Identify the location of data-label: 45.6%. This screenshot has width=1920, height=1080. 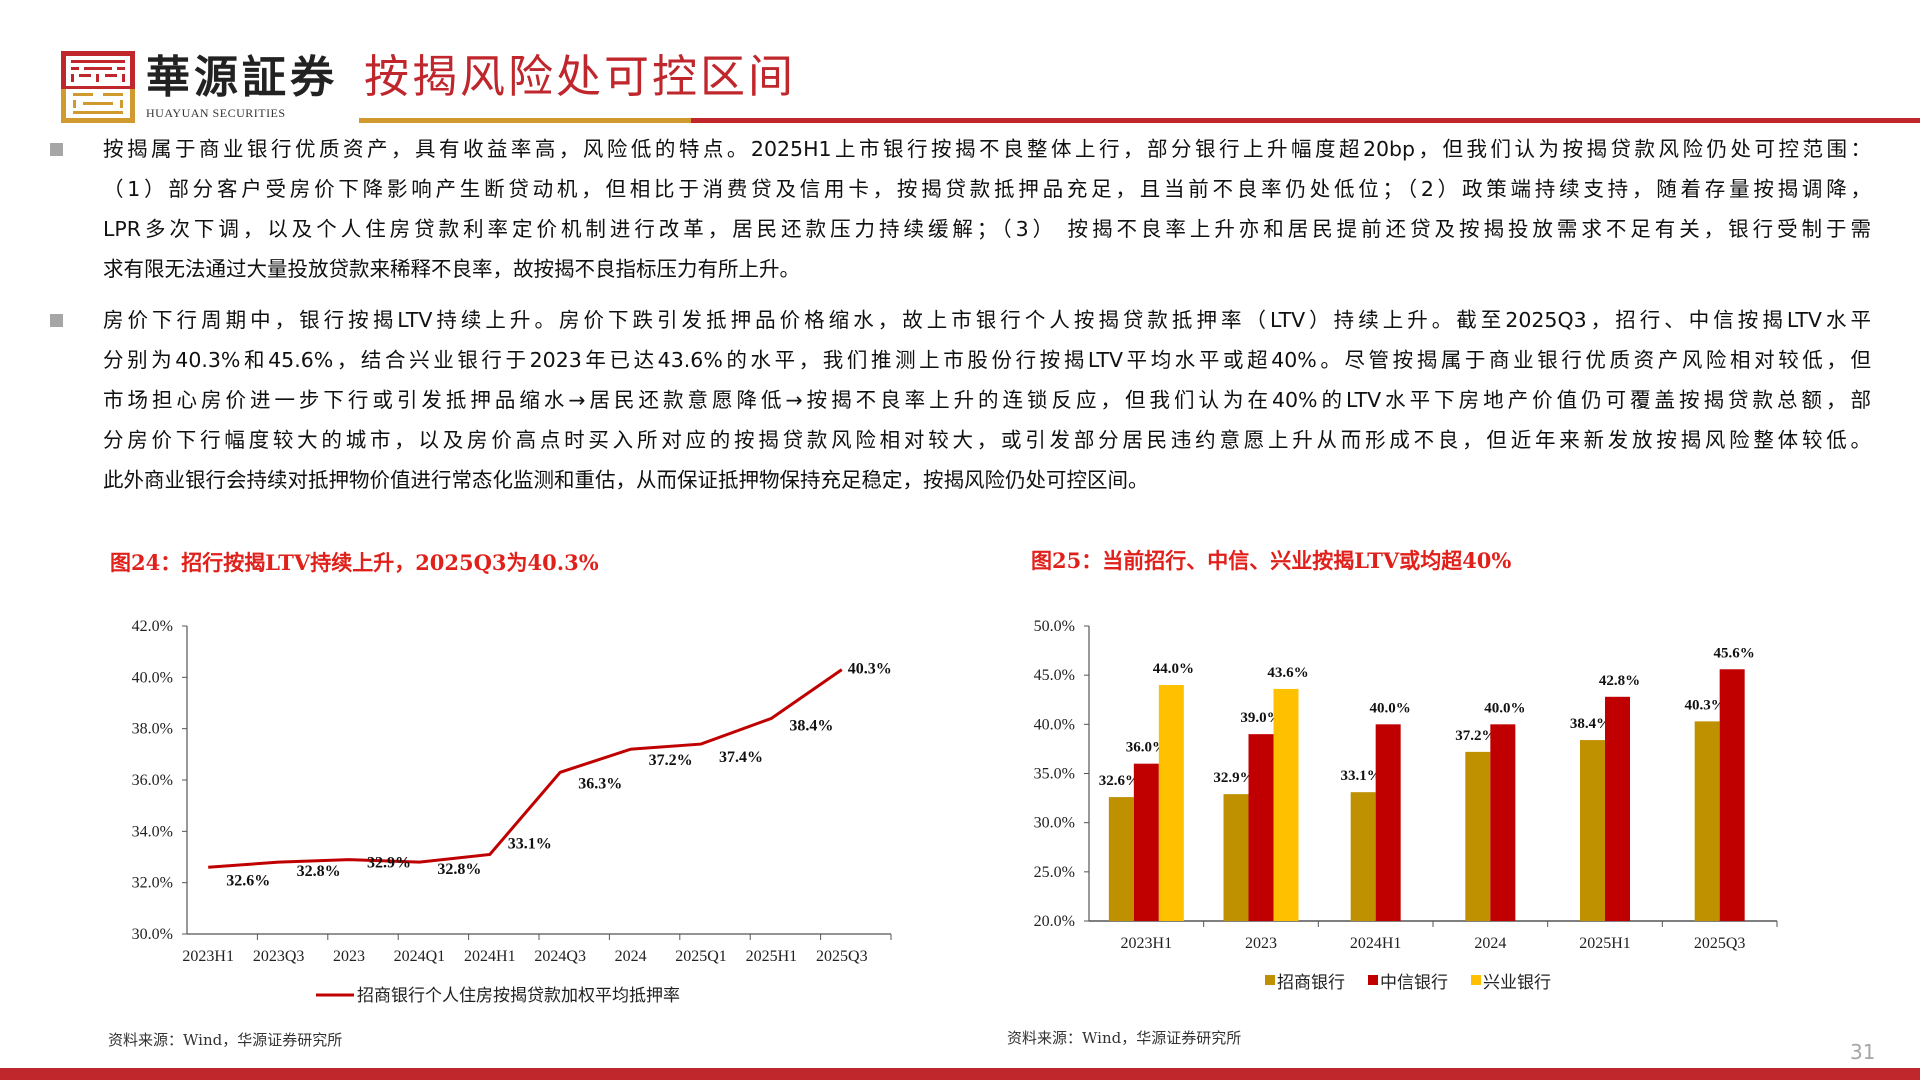
(1734, 653).